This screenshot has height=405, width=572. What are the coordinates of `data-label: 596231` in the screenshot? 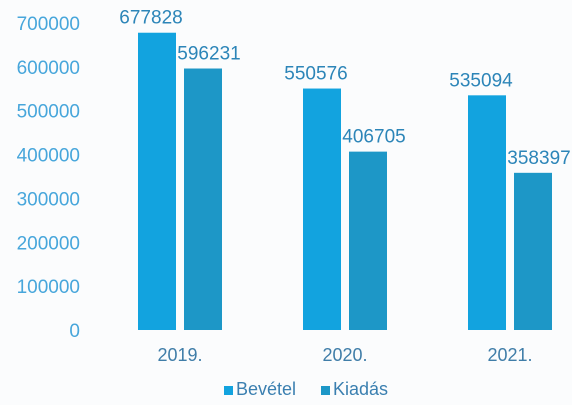 It's located at (208, 54).